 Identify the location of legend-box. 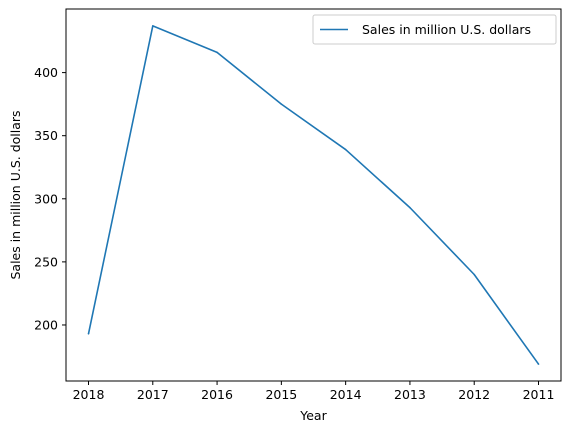
(434, 29).